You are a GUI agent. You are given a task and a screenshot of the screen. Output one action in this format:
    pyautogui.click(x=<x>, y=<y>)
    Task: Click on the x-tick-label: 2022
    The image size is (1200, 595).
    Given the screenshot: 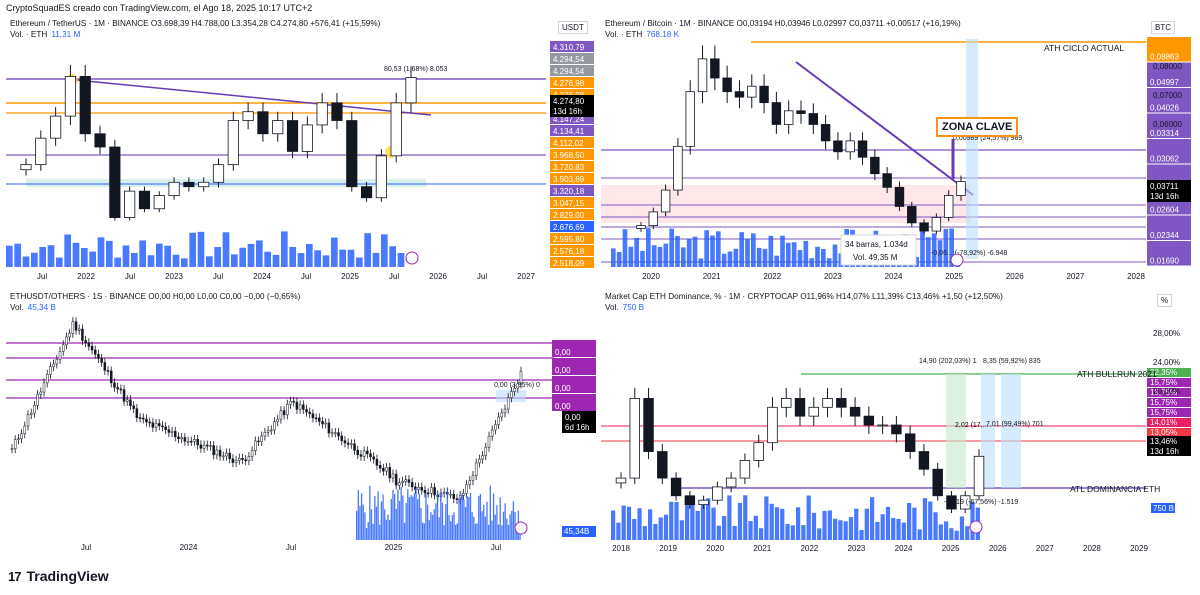 What is the action you would take?
    pyautogui.click(x=809, y=548)
    